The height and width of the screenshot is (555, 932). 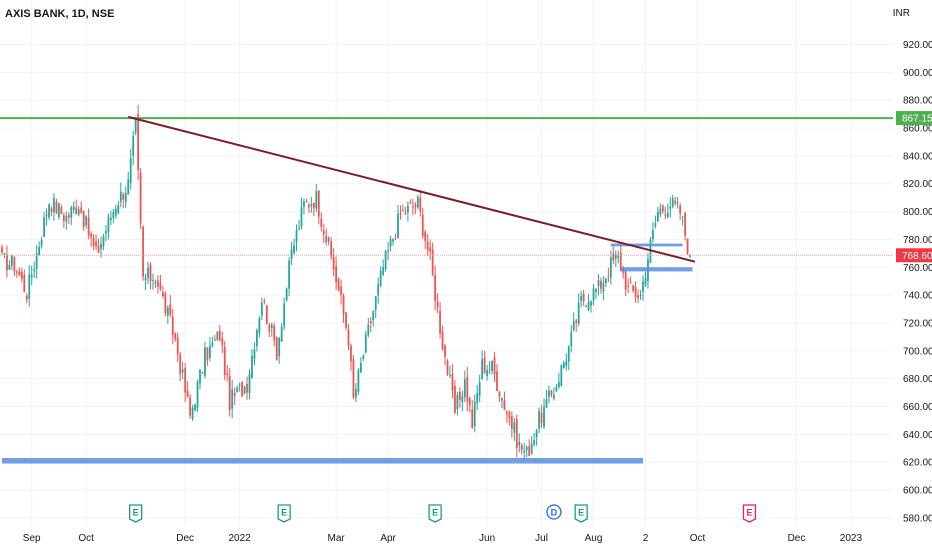 What do you see at coordinates (917, 296) in the screenshot?
I see `y-tick-label: 740.00` at bounding box center [917, 296].